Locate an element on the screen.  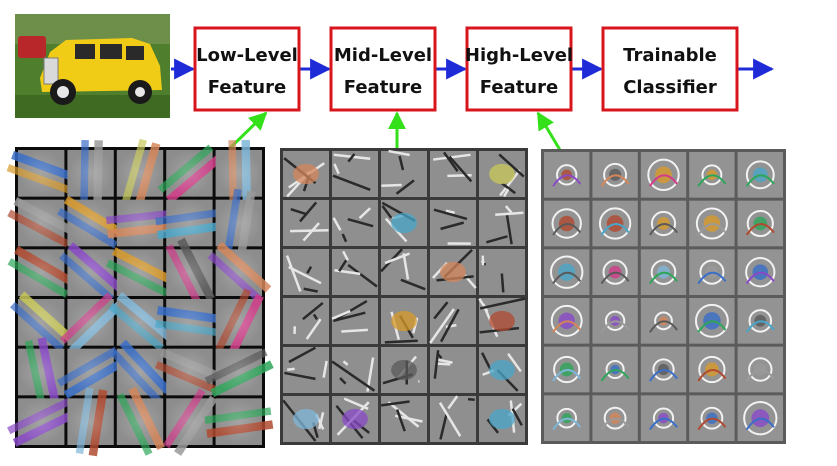
stage-box-low-level: Low-Level Feature is located at coordinates (247, 69).